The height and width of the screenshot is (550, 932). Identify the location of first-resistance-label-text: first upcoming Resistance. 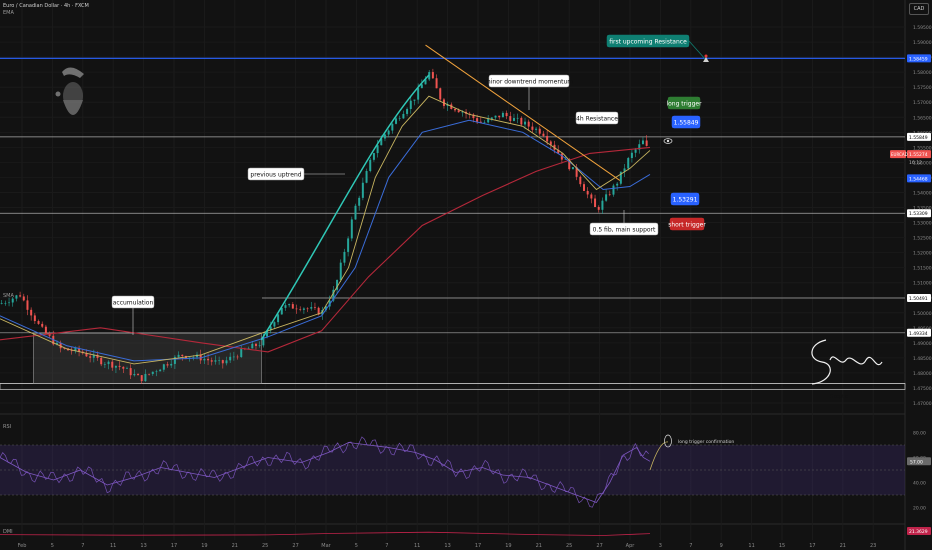
(648, 41).